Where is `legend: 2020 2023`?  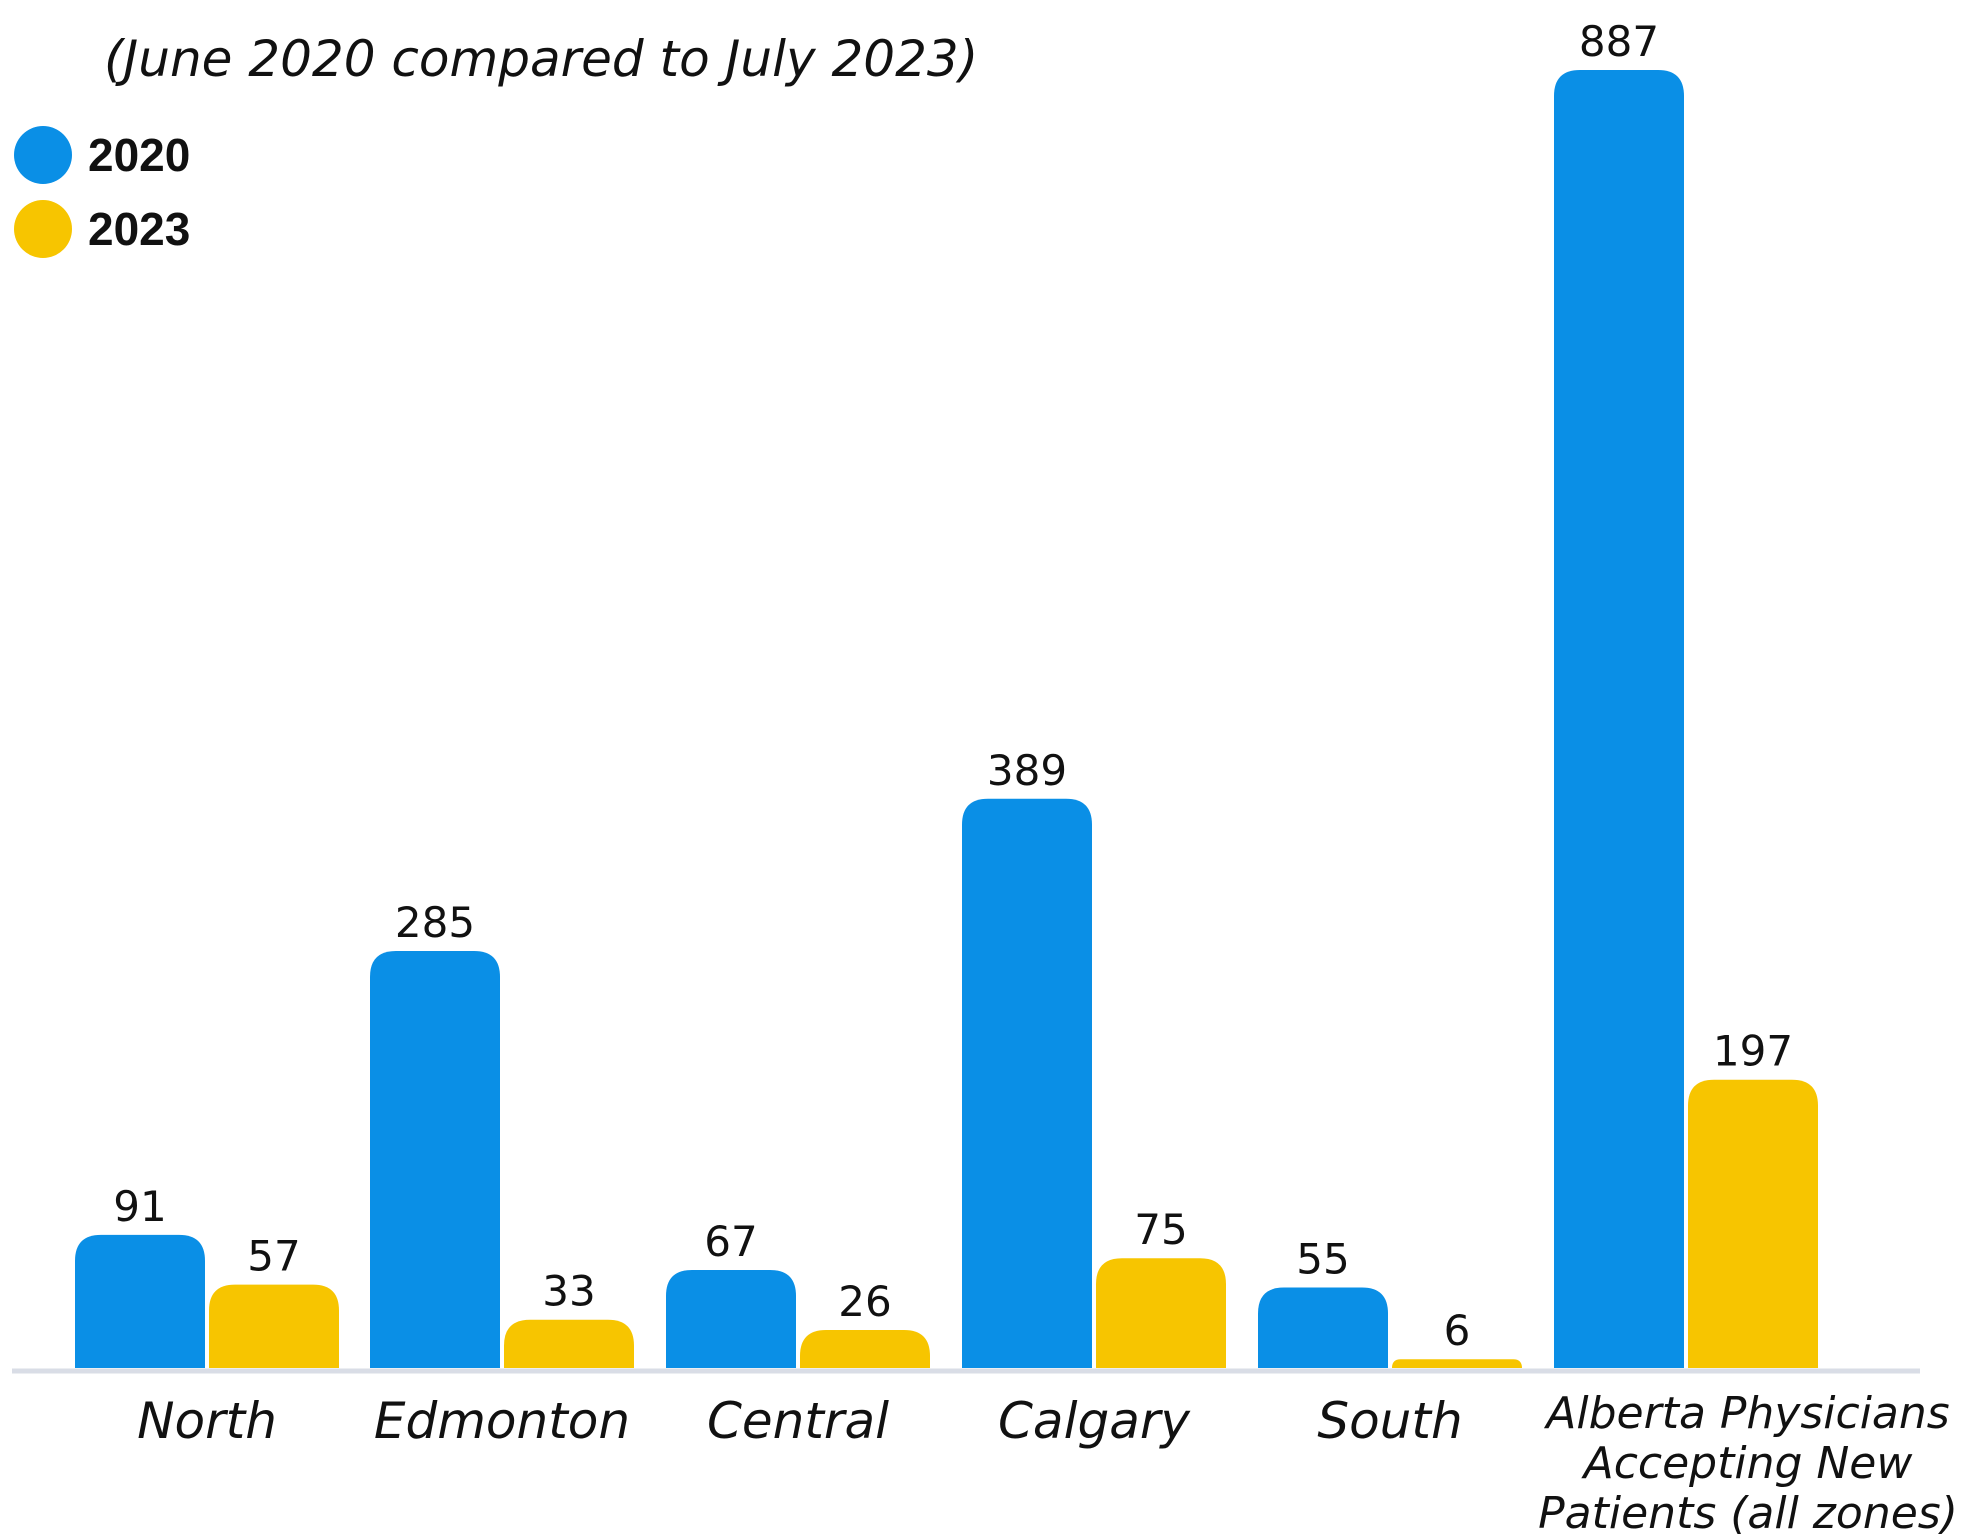 legend: 2020 2023 is located at coordinates (102, 198).